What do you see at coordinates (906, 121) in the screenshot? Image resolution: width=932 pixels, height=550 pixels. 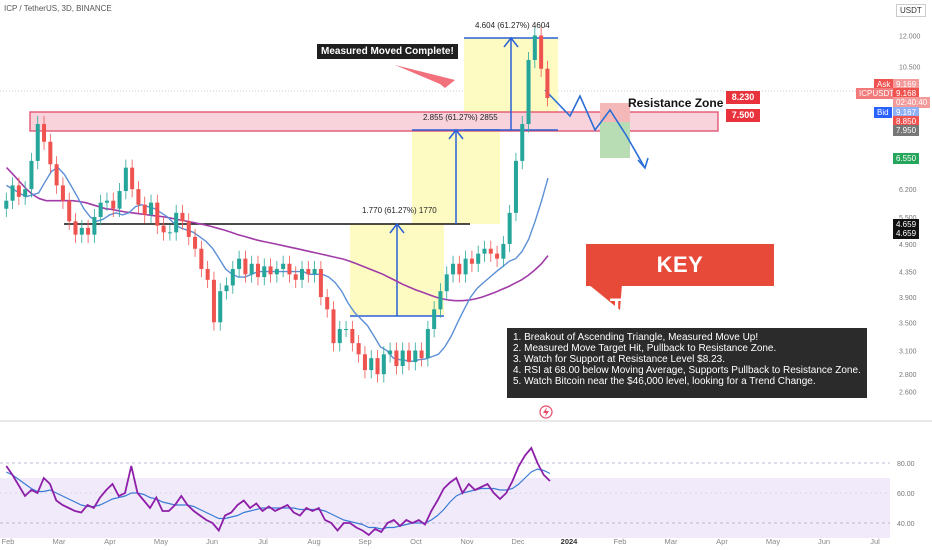 I see `t1-price: 8.850` at bounding box center [906, 121].